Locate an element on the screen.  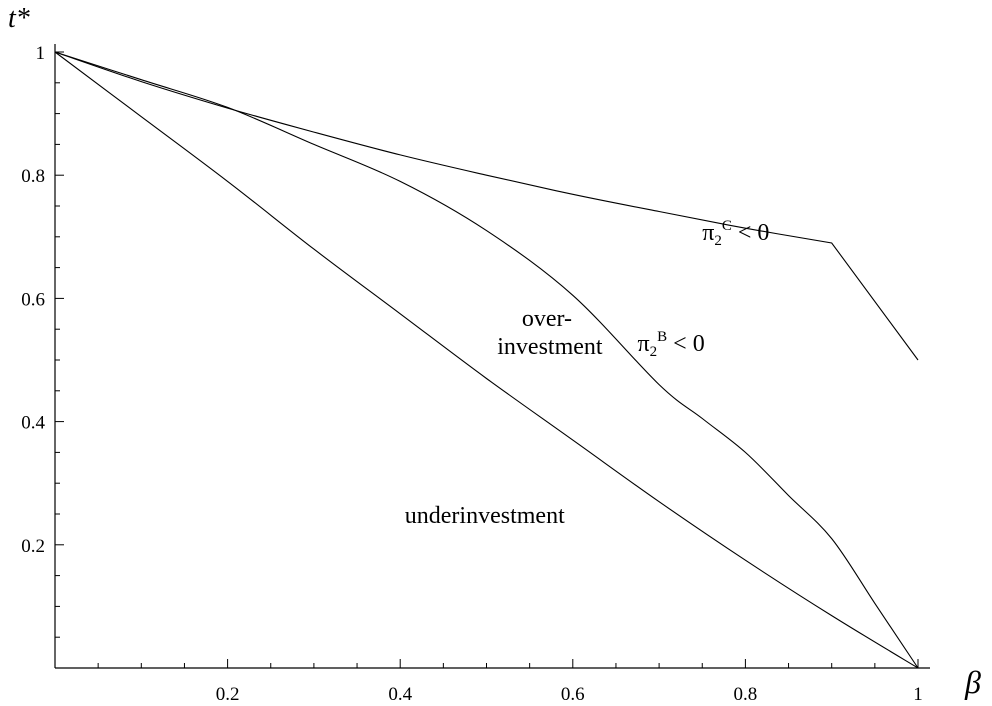
y-ticks: 0.2 0.4 0.6 0.8 1 is located at coordinates (42, 340).